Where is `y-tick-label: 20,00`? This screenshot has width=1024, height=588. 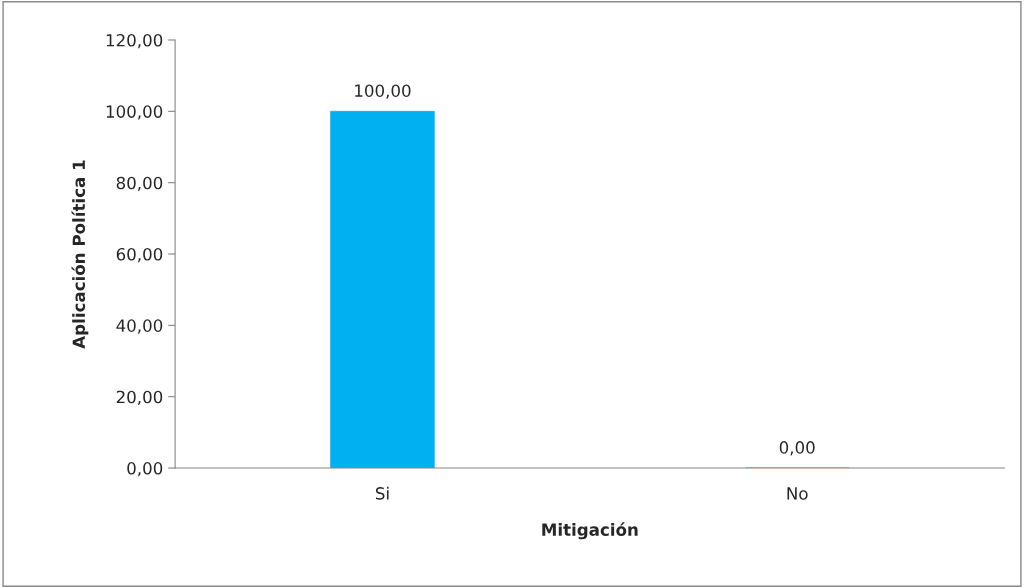
y-tick-label: 20,00 is located at coordinates (139, 397).